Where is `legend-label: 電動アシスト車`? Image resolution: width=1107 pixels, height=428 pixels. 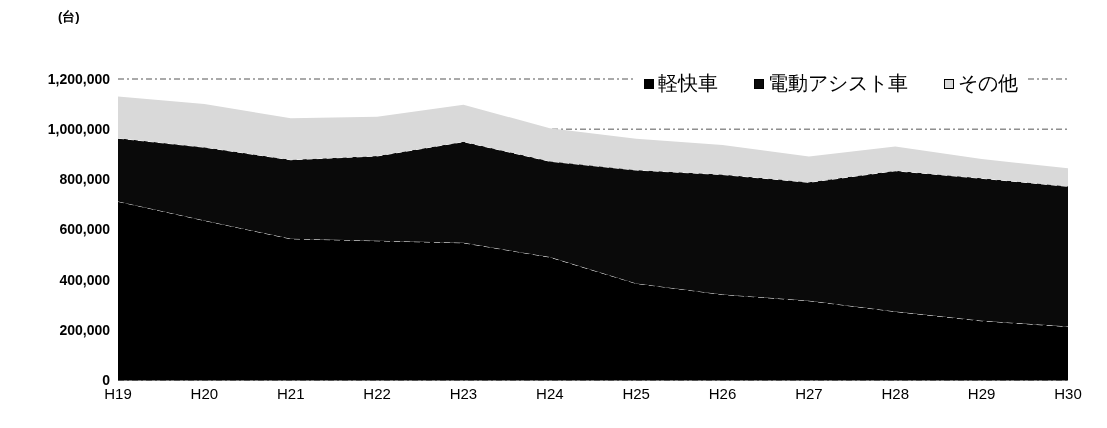
legend-label: 電動アシスト車 is located at coordinates (838, 83).